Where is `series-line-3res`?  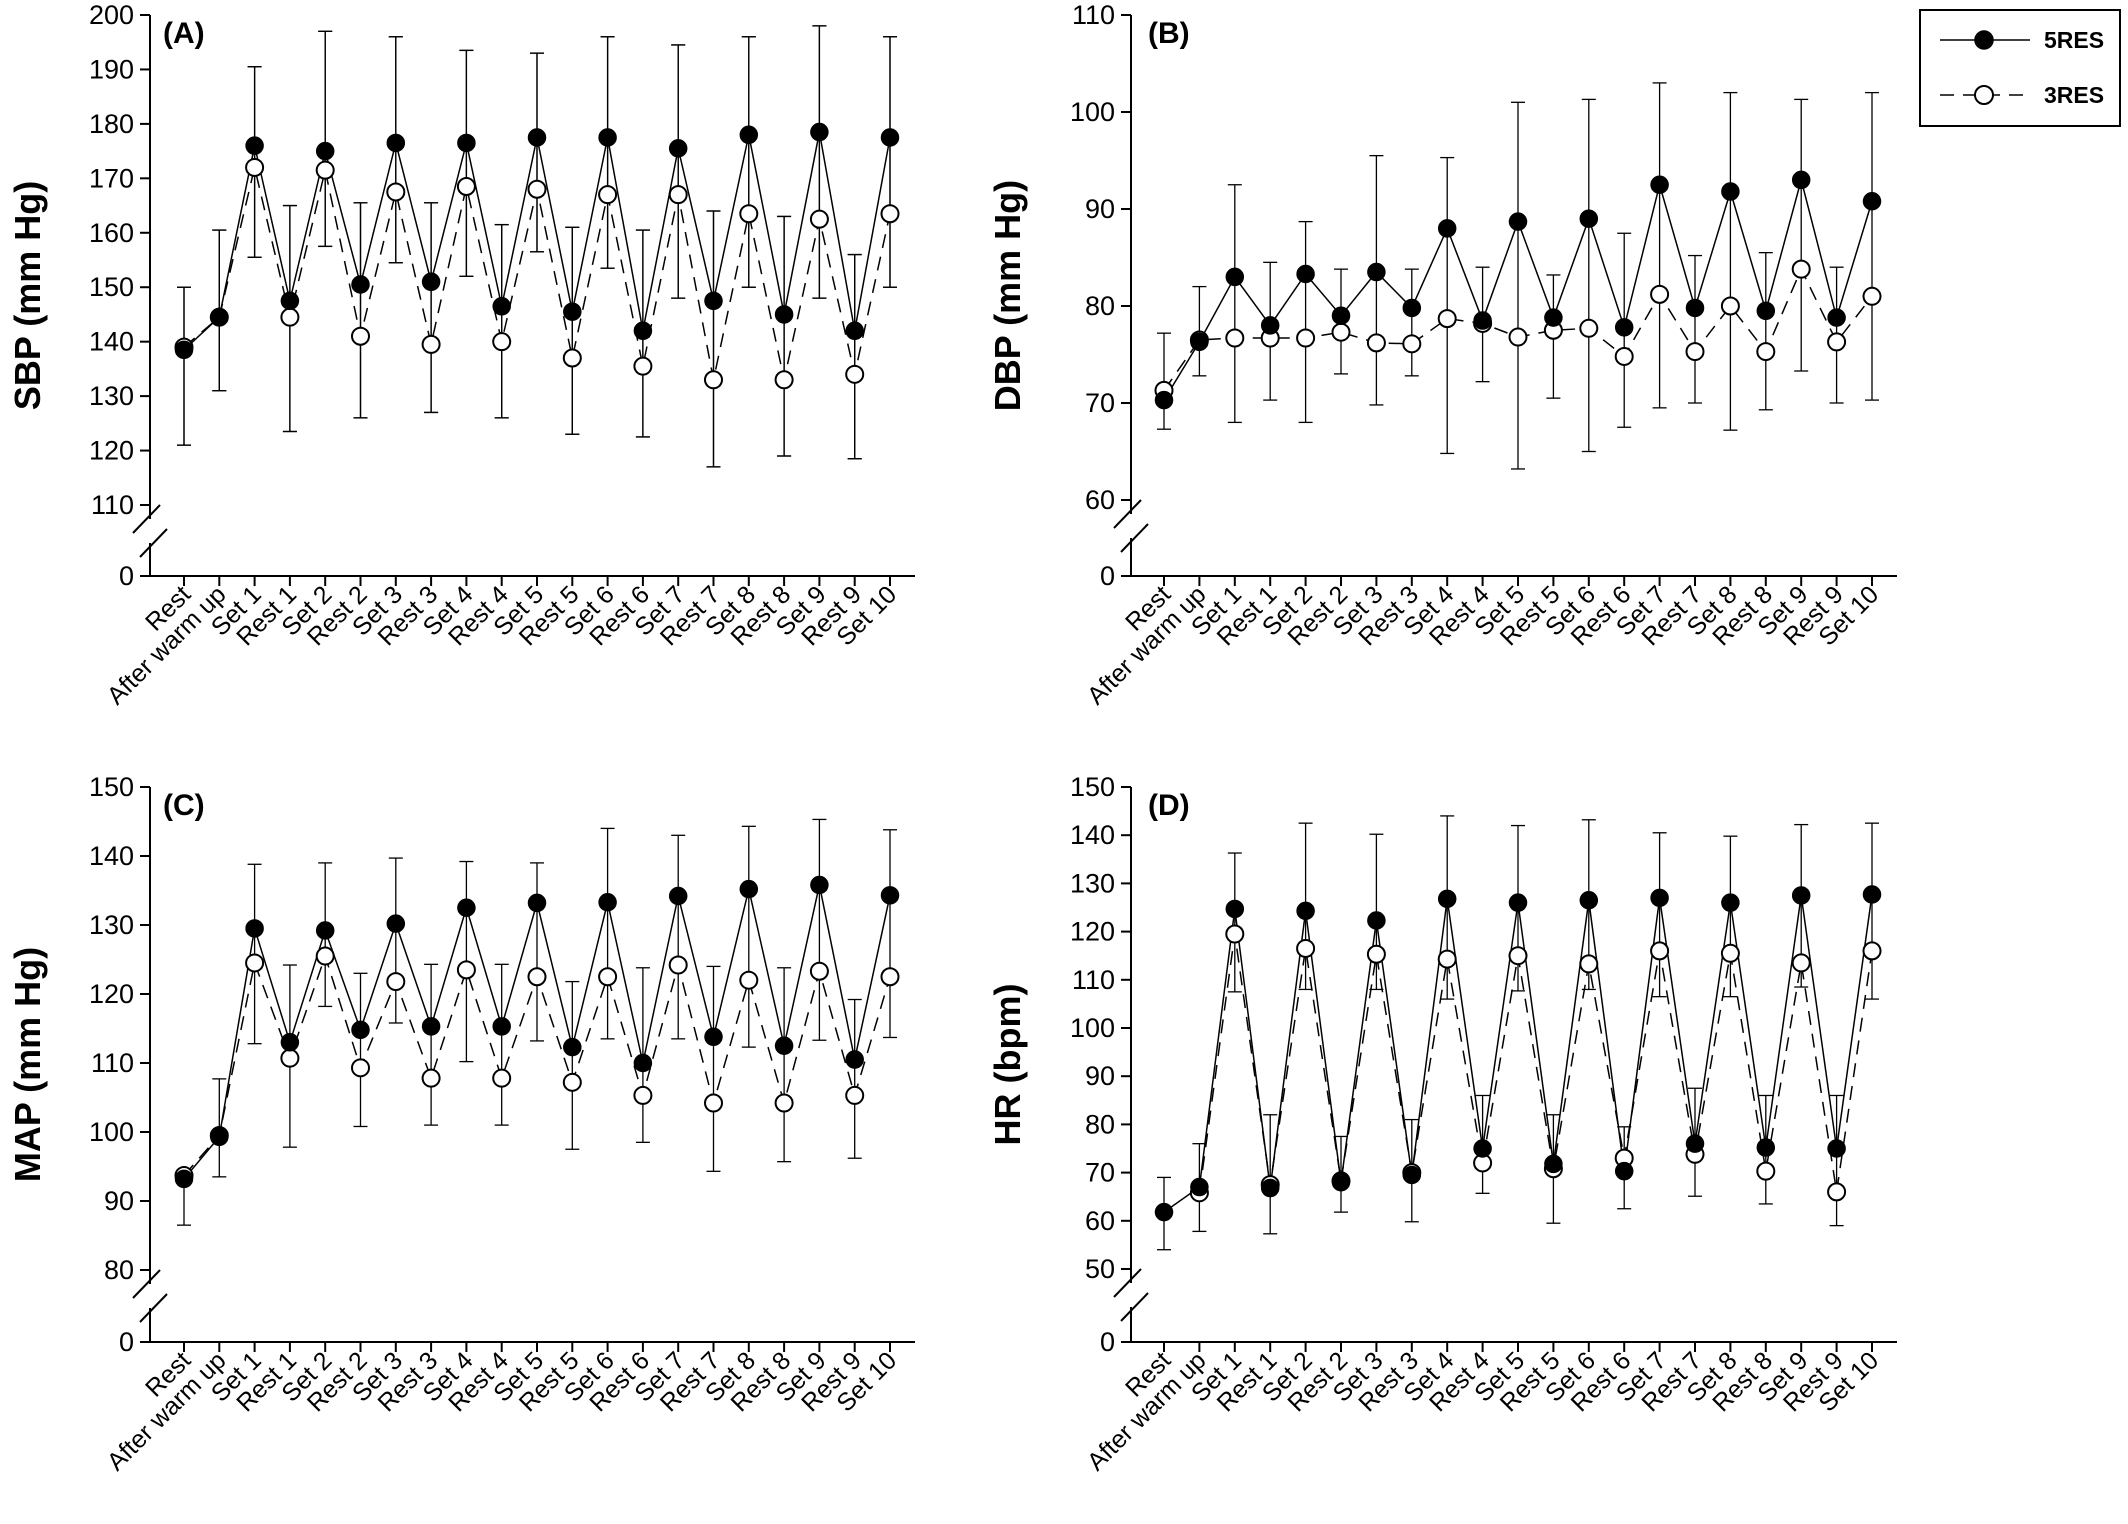 series-line-3res is located at coordinates (1535, 1063).